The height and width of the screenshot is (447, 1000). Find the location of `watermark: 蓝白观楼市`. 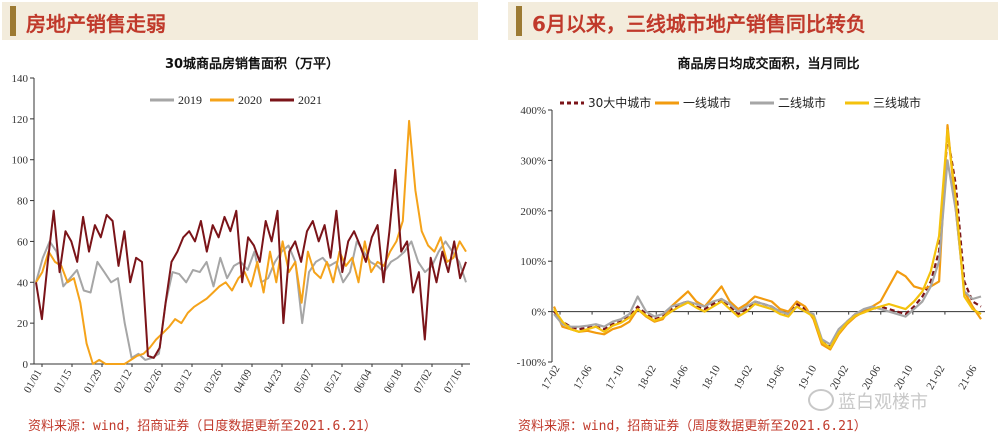

watermark: 蓝白观楼市 is located at coordinates (868, 401).